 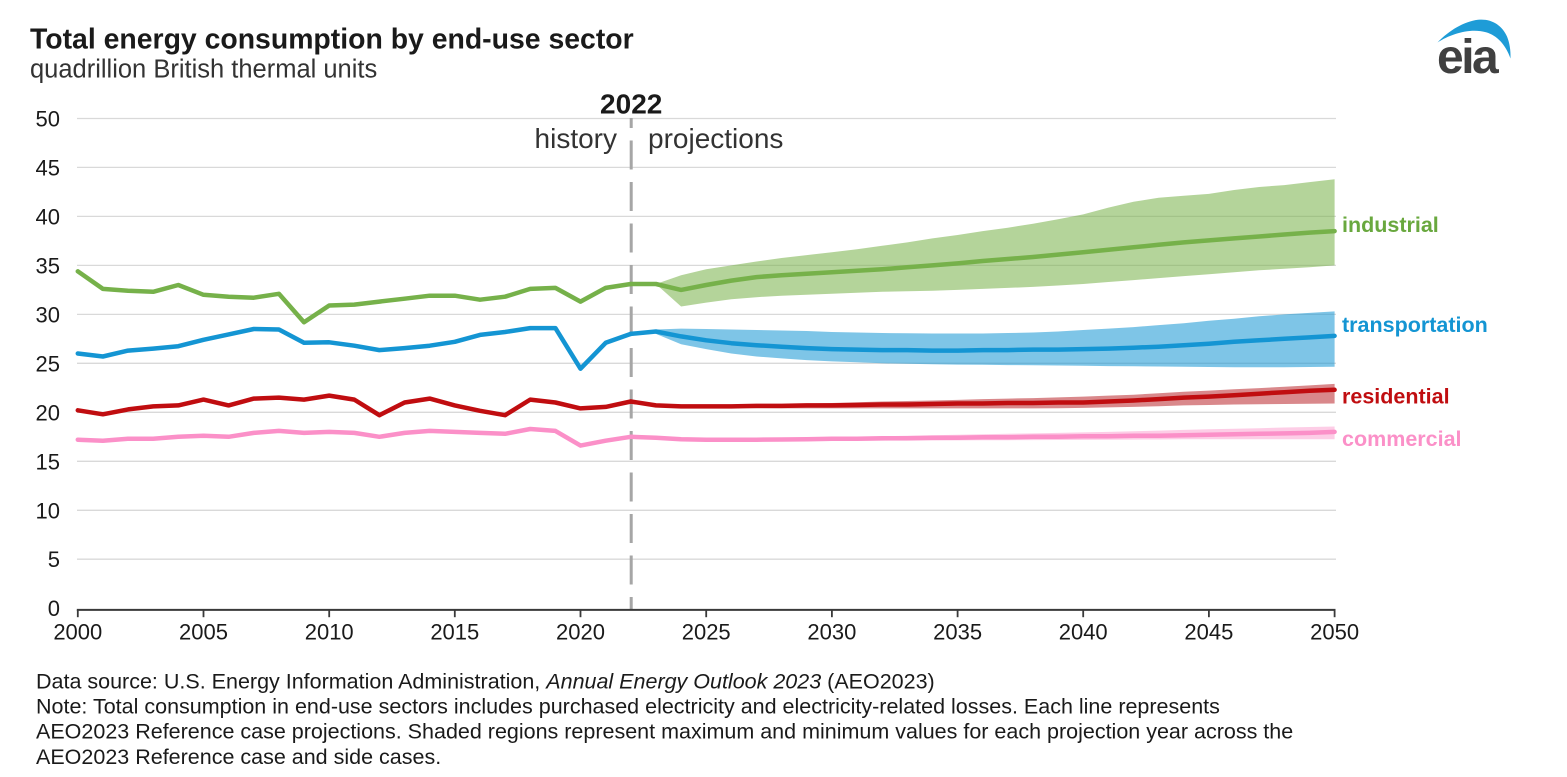 I want to click on svg-text: 15, so click(x=48, y=461).